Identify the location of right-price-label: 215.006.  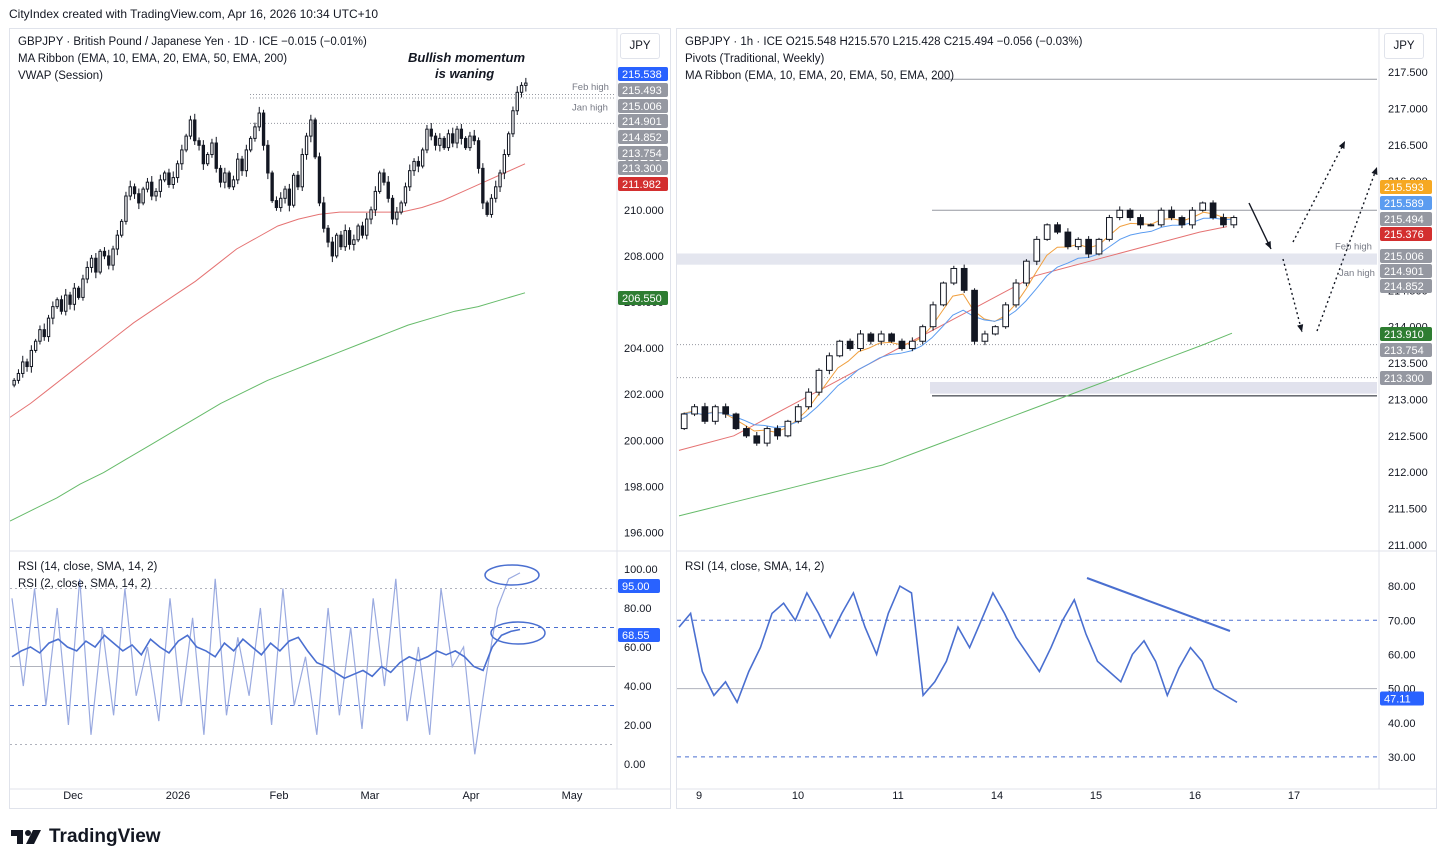
(1404, 257).